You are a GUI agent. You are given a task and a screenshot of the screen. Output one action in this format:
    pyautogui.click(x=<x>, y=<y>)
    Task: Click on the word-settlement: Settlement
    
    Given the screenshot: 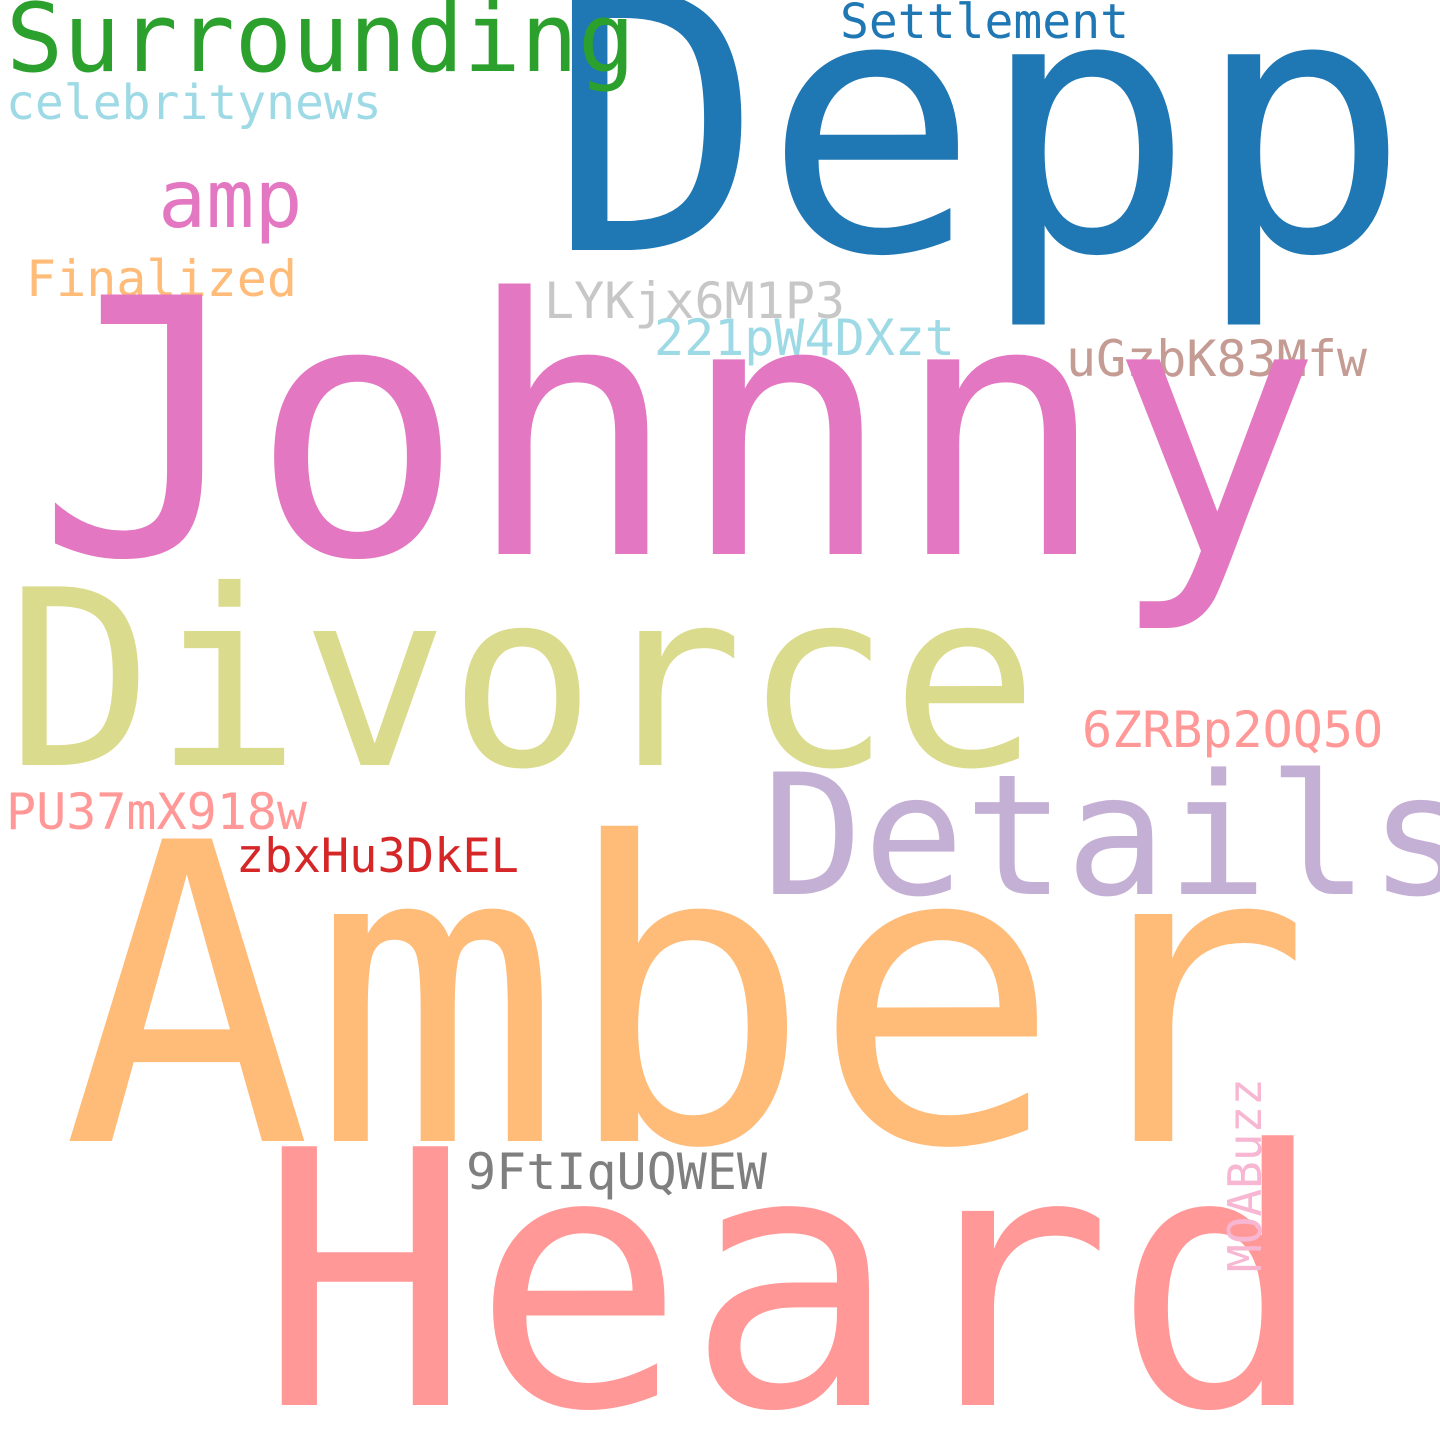 What is the action you would take?
    pyautogui.click(x=984, y=25)
    